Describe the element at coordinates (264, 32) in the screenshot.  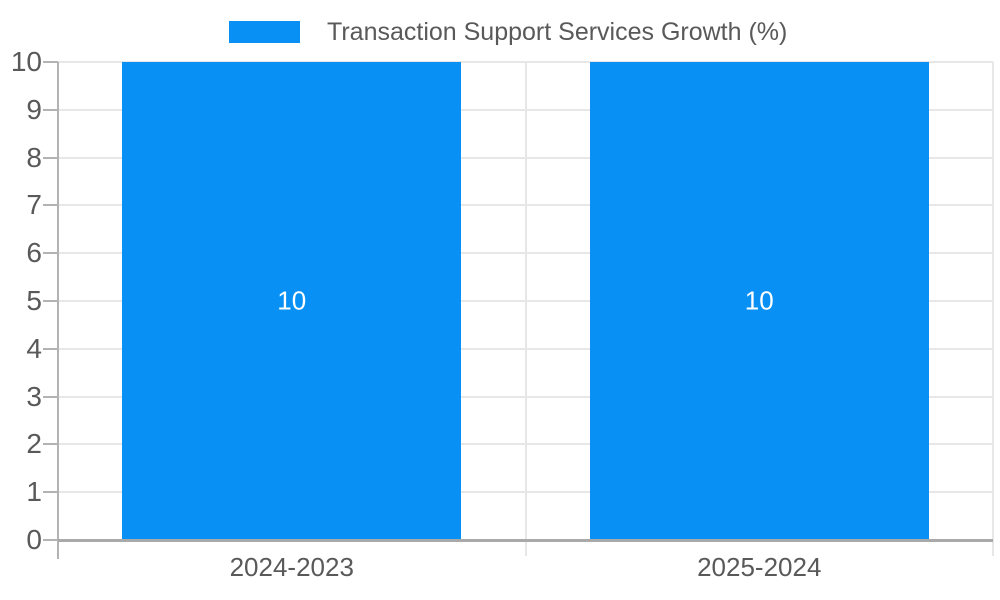
I see `legend-swatch` at that location.